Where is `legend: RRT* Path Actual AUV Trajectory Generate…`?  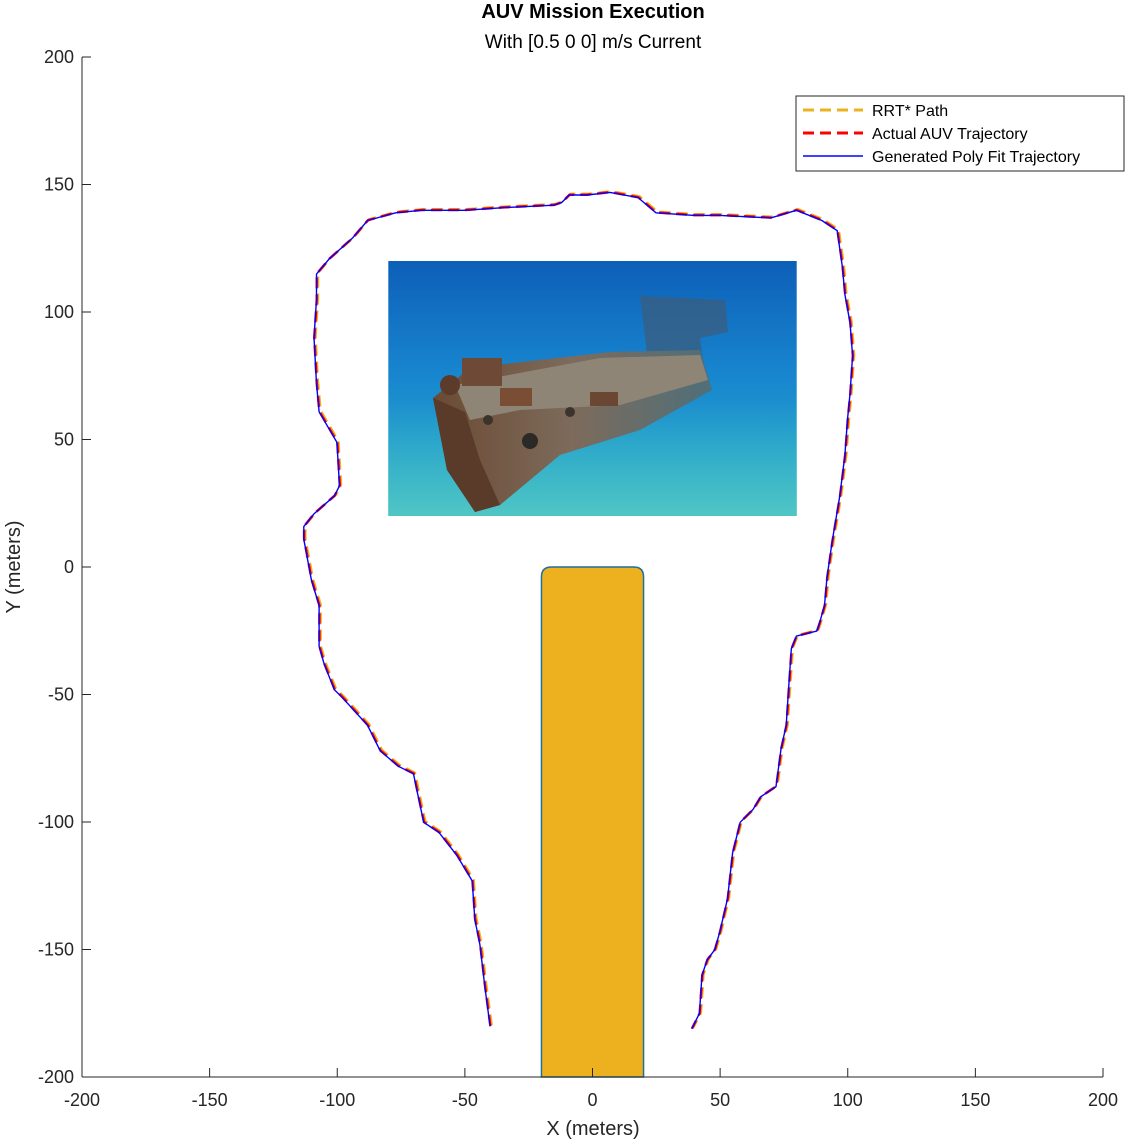 legend: RRT* Path Actual AUV Trajectory Generate… is located at coordinates (960, 133).